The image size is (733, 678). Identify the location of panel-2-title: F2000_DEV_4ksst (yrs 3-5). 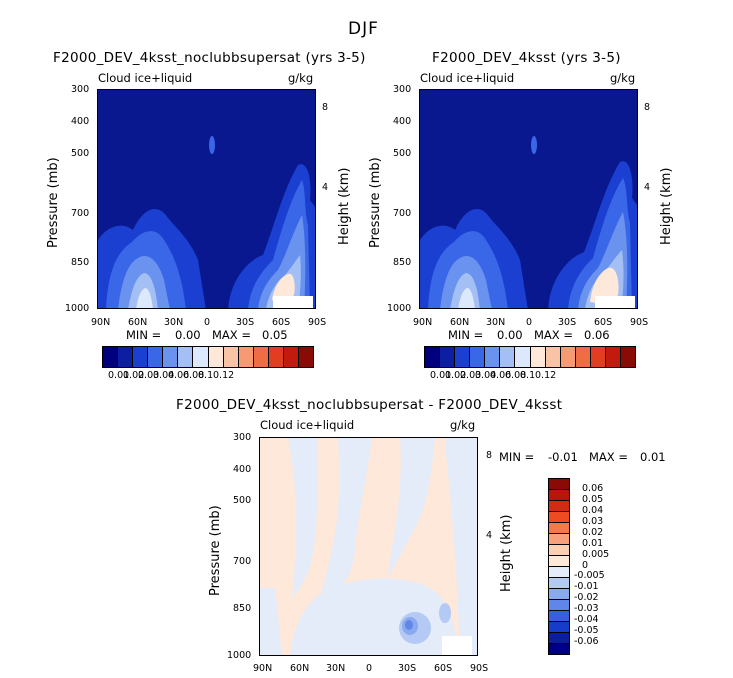
(526, 58).